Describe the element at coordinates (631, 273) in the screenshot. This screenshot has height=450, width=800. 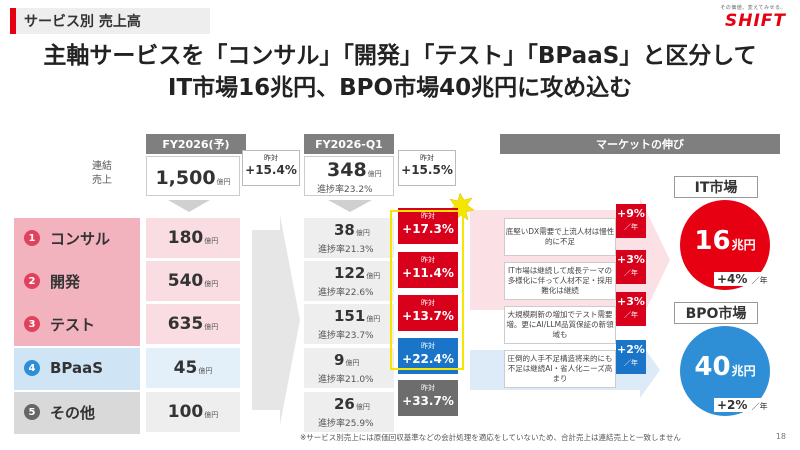
I see `growth-unit-development: ／年` at that location.